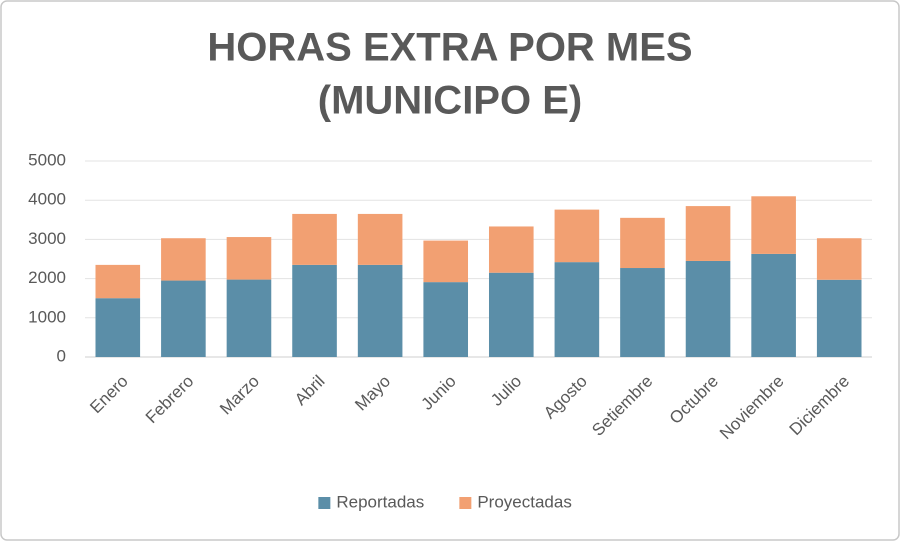 This screenshot has height=541, width=900. What do you see at coordinates (524, 501) in the screenshot?
I see `legend-label: Proyectadas` at bounding box center [524, 501].